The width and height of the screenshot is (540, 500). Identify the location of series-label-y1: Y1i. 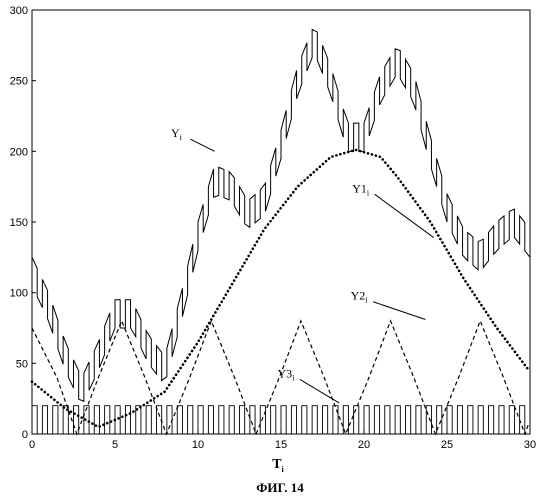
(361, 189).